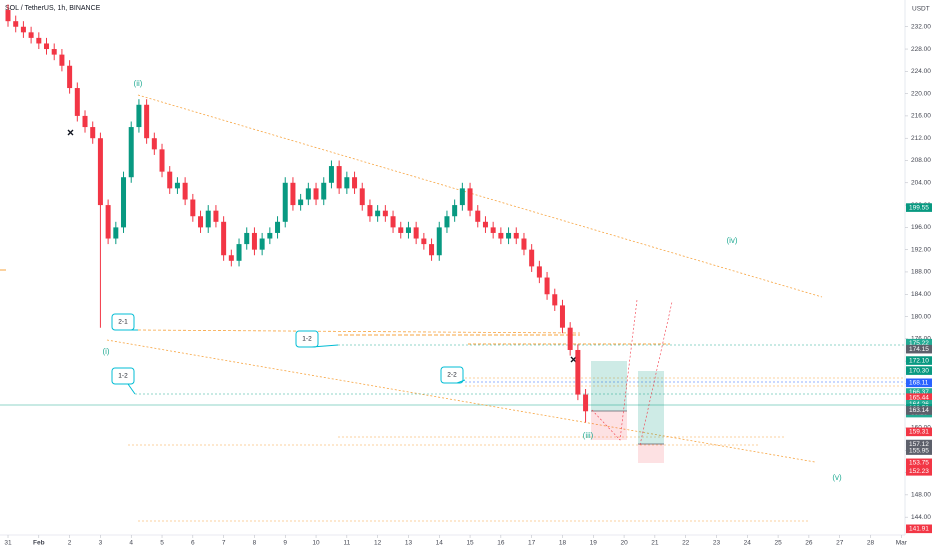 Image resolution: width=932 pixels, height=550 pixels. Describe the element at coordinates (594, 543) in the screenshot. I see `x-tick-label: 19` at that location.